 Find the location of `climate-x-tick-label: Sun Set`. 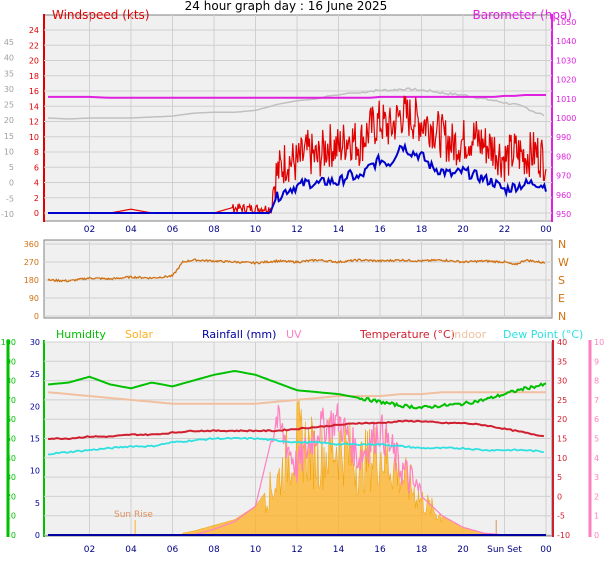

climate-x-tick-label: Sun Set is located at coordinates (504, 550).